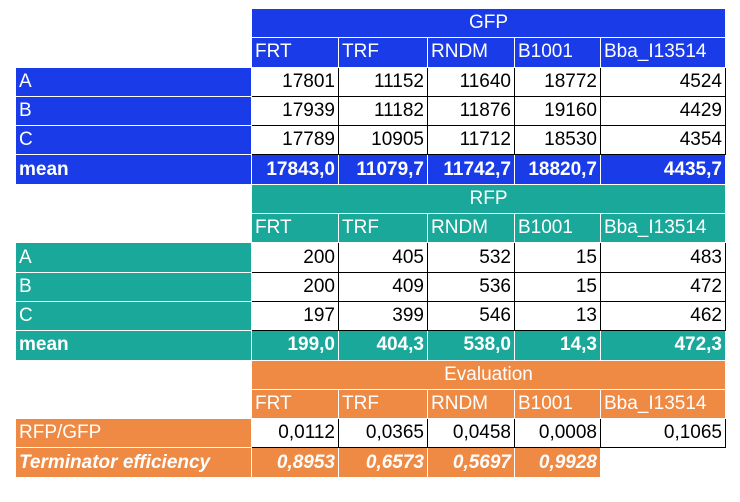  I want to click on rfp-title-row: RFP, so click(370, 199).